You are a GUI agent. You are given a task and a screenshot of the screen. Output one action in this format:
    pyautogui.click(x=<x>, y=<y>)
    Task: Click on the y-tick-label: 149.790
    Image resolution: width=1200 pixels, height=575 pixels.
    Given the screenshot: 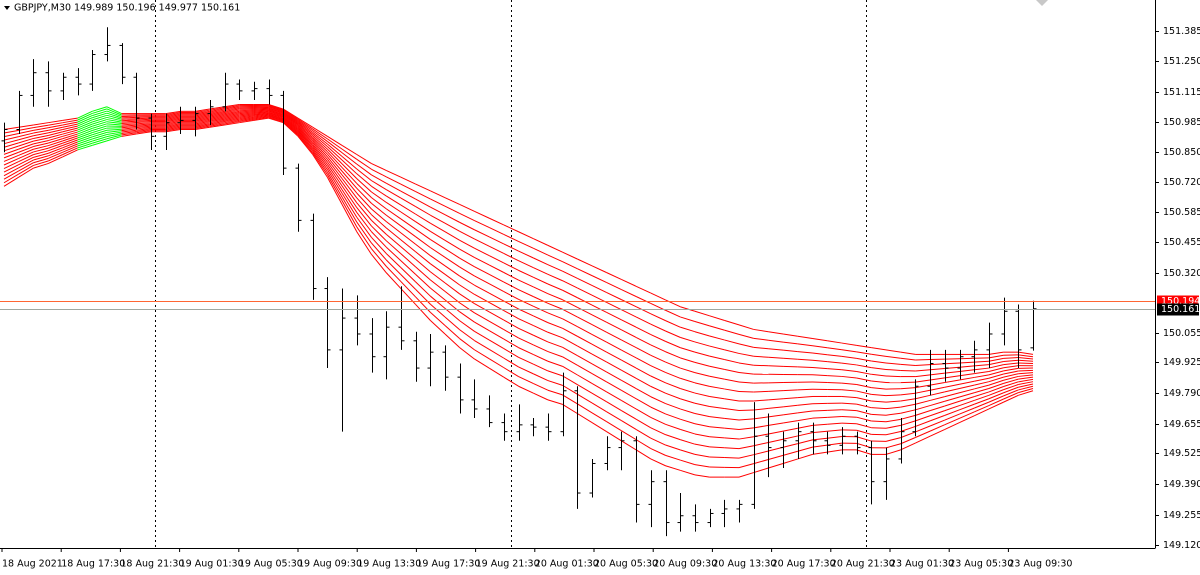 What is the action you would take?
    pyautogui.click(x=1181, y=393)
    